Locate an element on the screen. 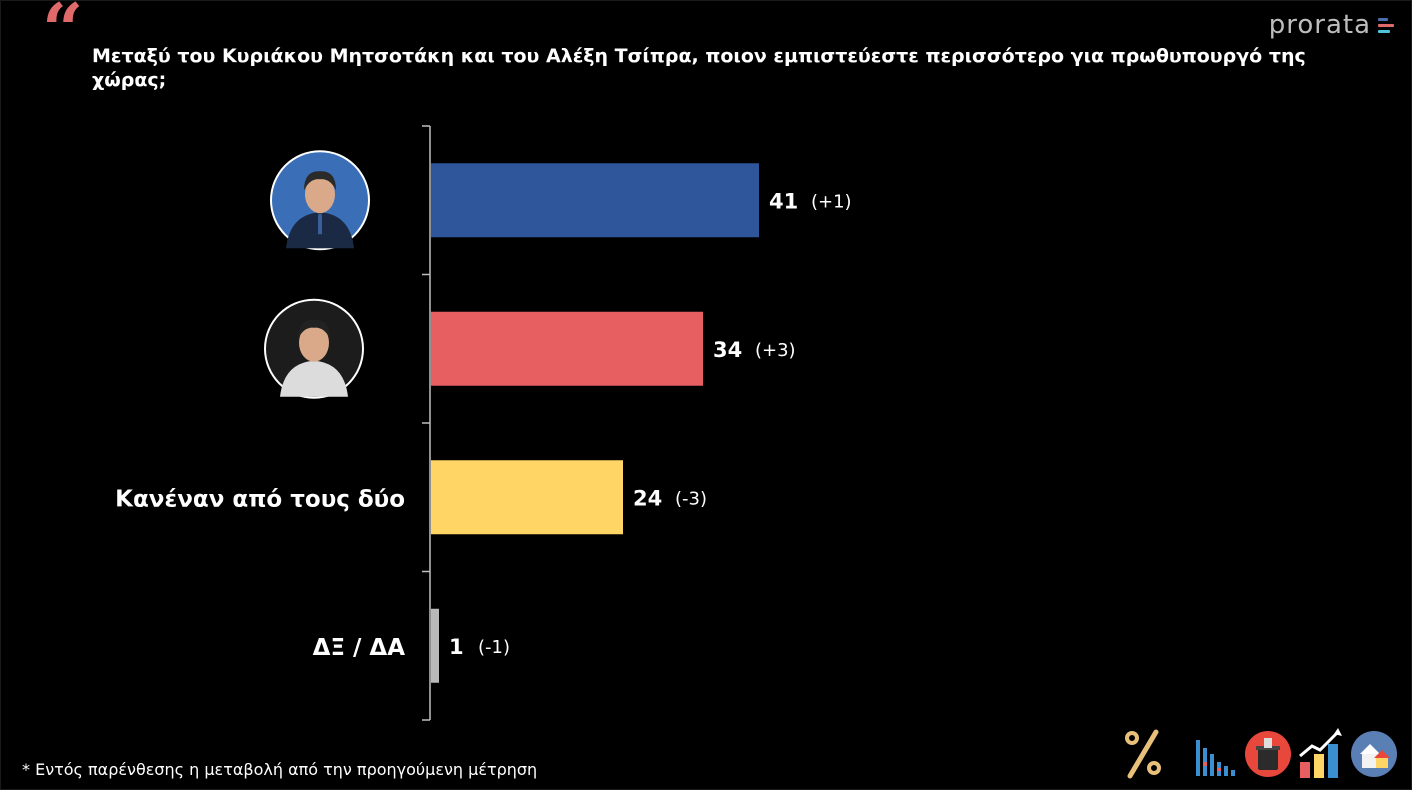  category-label: ΔΞ / ΔΑ is located at coordinates (359, 648).